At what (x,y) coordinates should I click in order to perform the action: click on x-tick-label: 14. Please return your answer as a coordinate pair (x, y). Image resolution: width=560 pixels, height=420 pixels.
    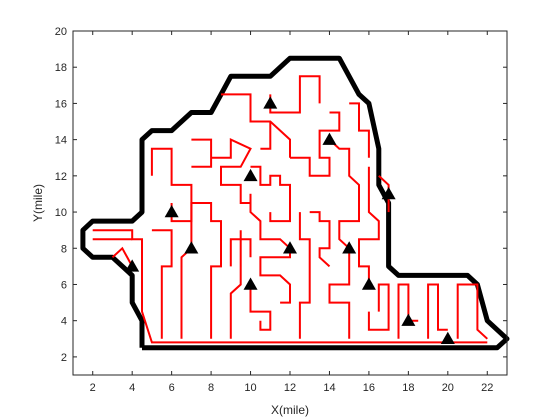
    Looking at the image, I should click on (329, 388).